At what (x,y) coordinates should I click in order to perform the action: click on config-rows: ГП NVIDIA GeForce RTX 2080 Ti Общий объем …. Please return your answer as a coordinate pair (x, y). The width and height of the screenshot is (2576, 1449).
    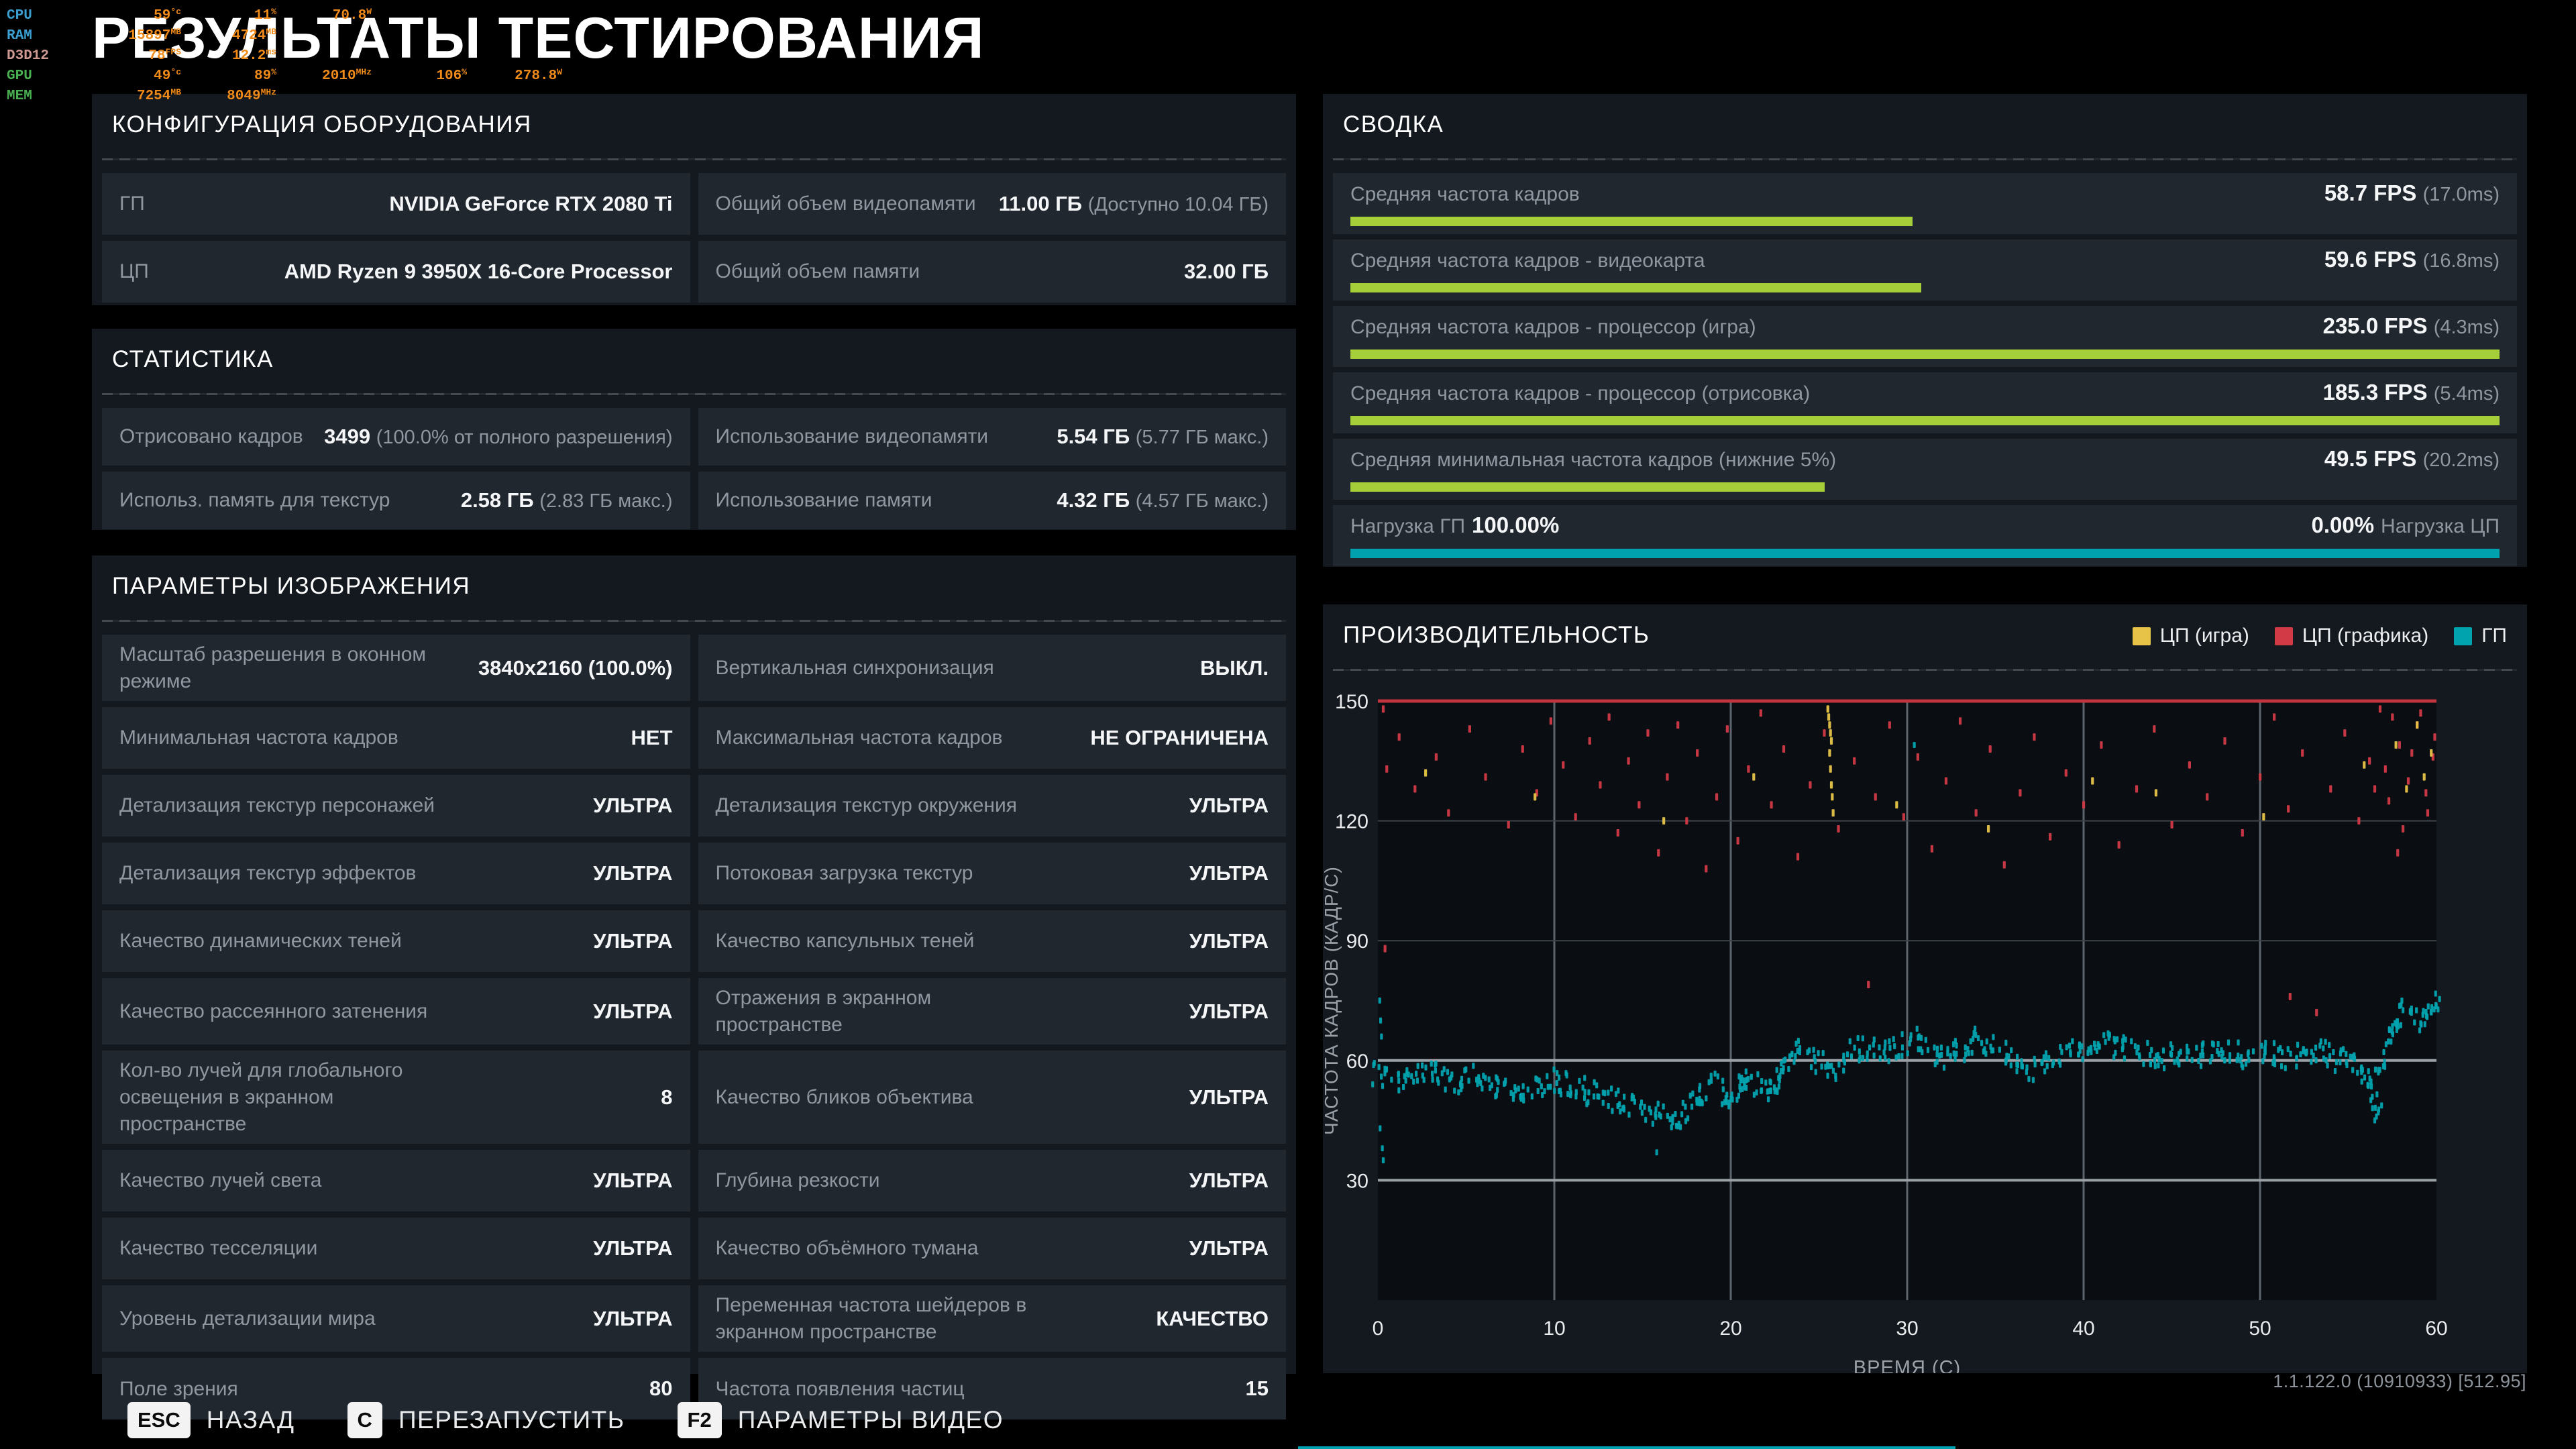
    Looking at the image, I should click on (694, 238).